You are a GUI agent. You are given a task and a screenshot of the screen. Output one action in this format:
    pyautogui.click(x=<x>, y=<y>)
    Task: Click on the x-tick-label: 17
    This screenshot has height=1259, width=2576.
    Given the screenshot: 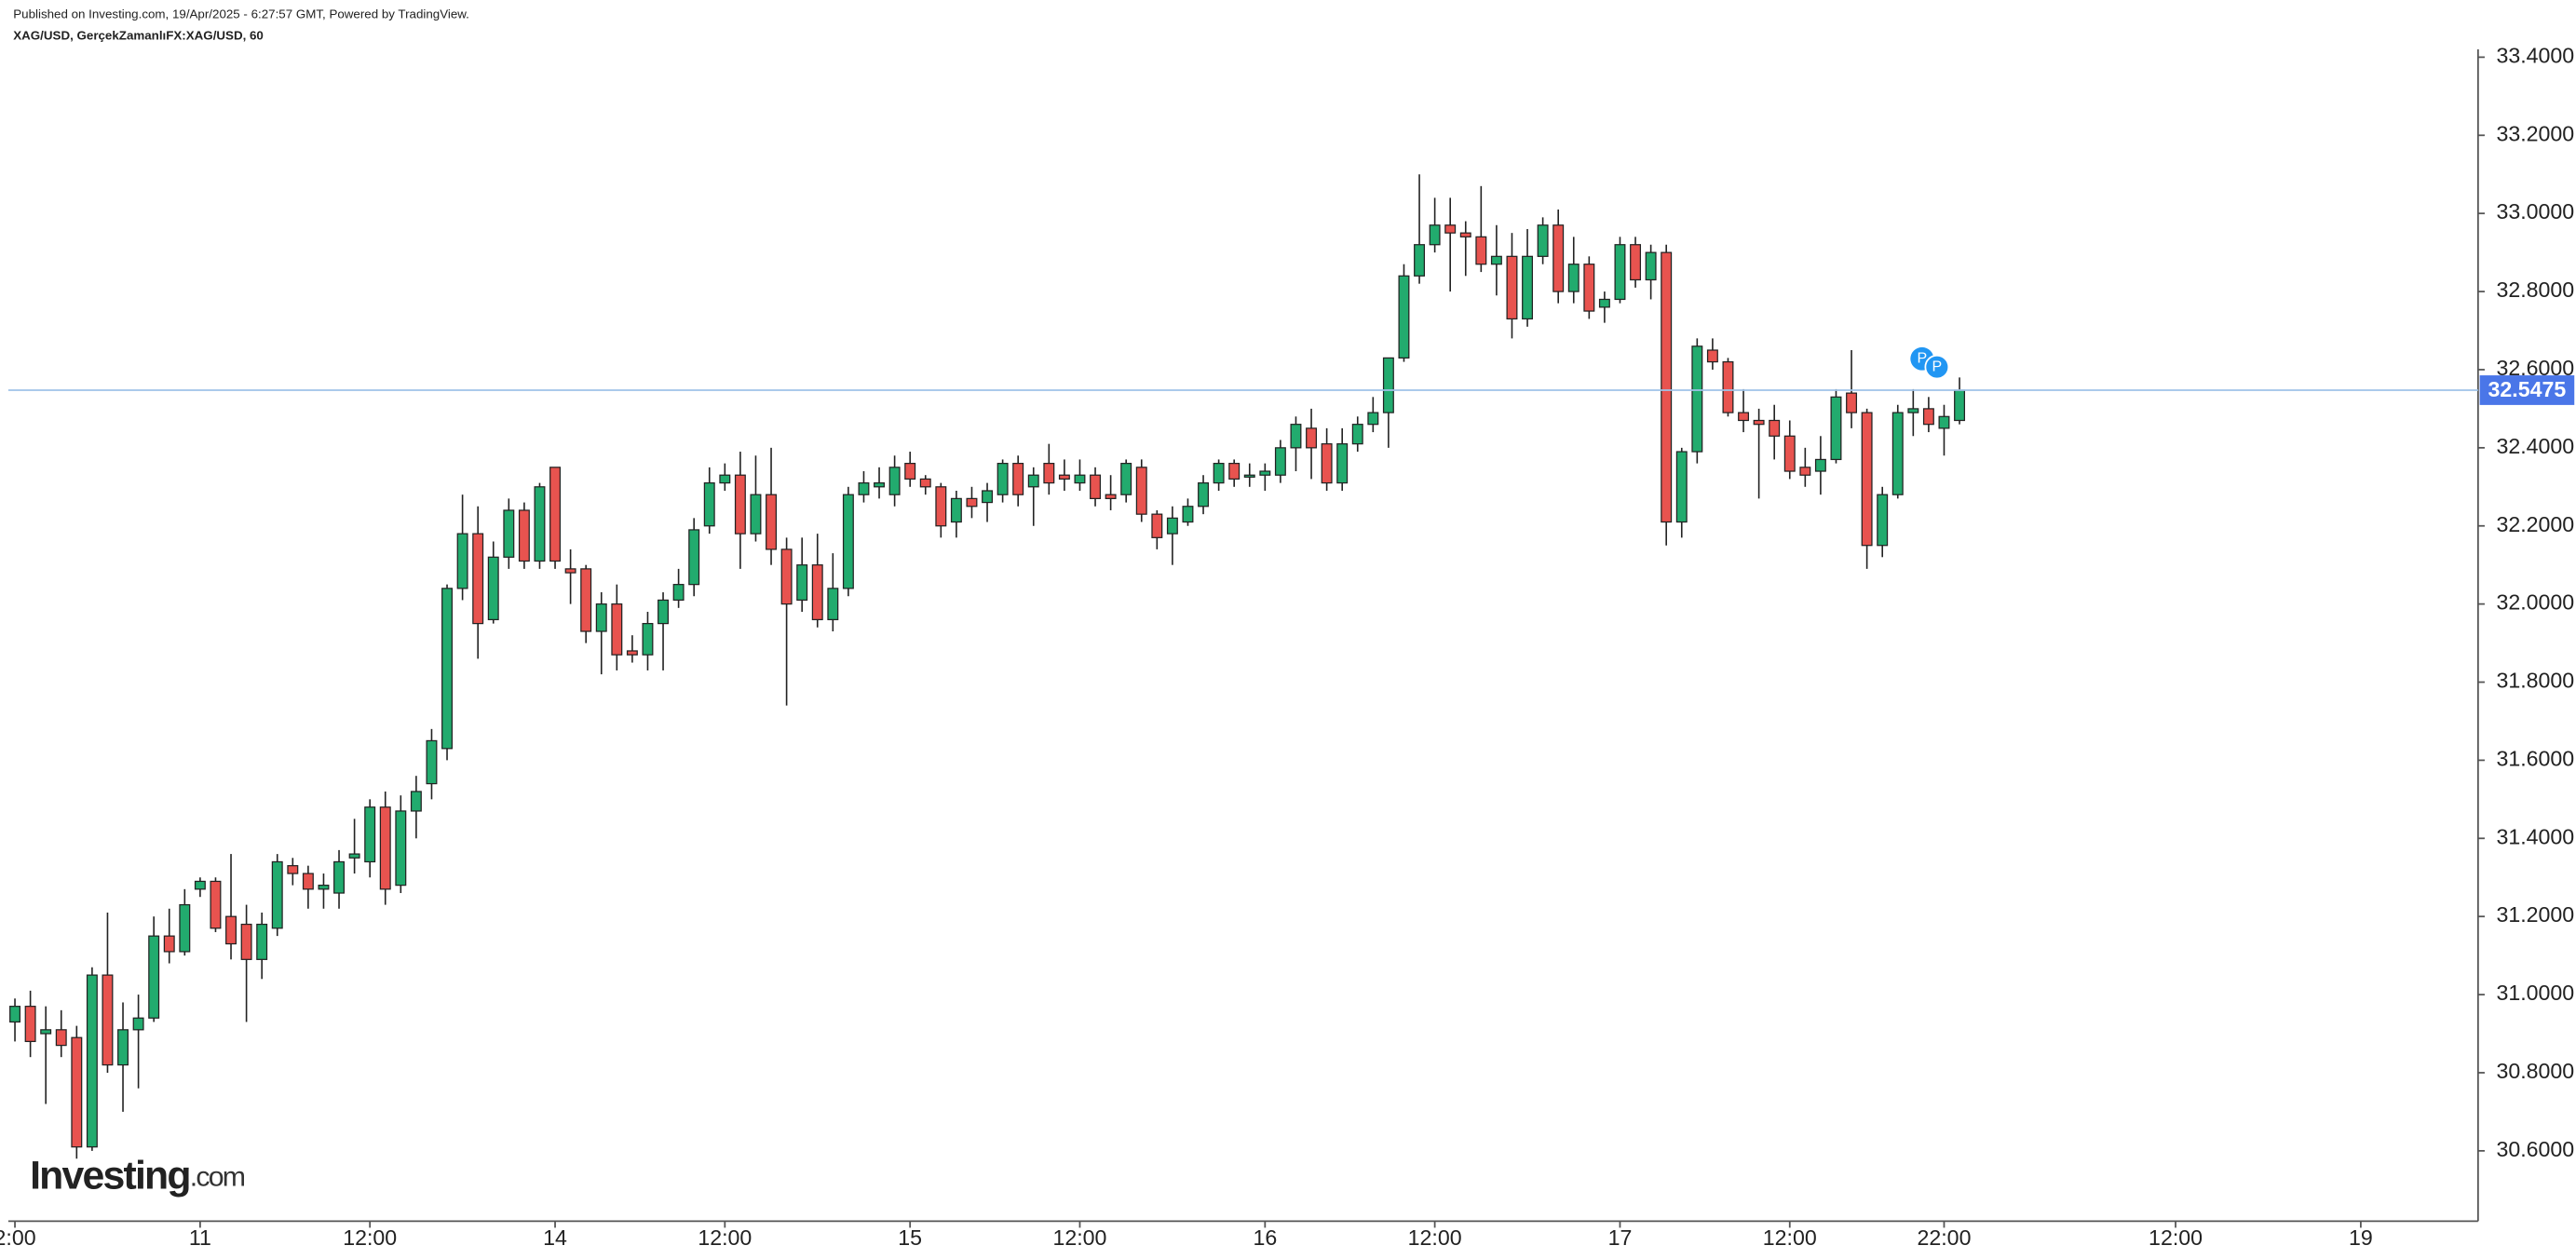 What is the action you would take?
    pyautogui.click(x=1620, y=1237)
    